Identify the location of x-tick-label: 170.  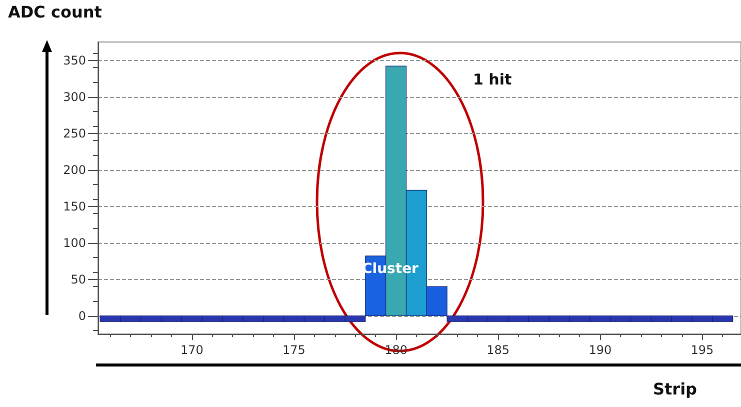
(192, 350).